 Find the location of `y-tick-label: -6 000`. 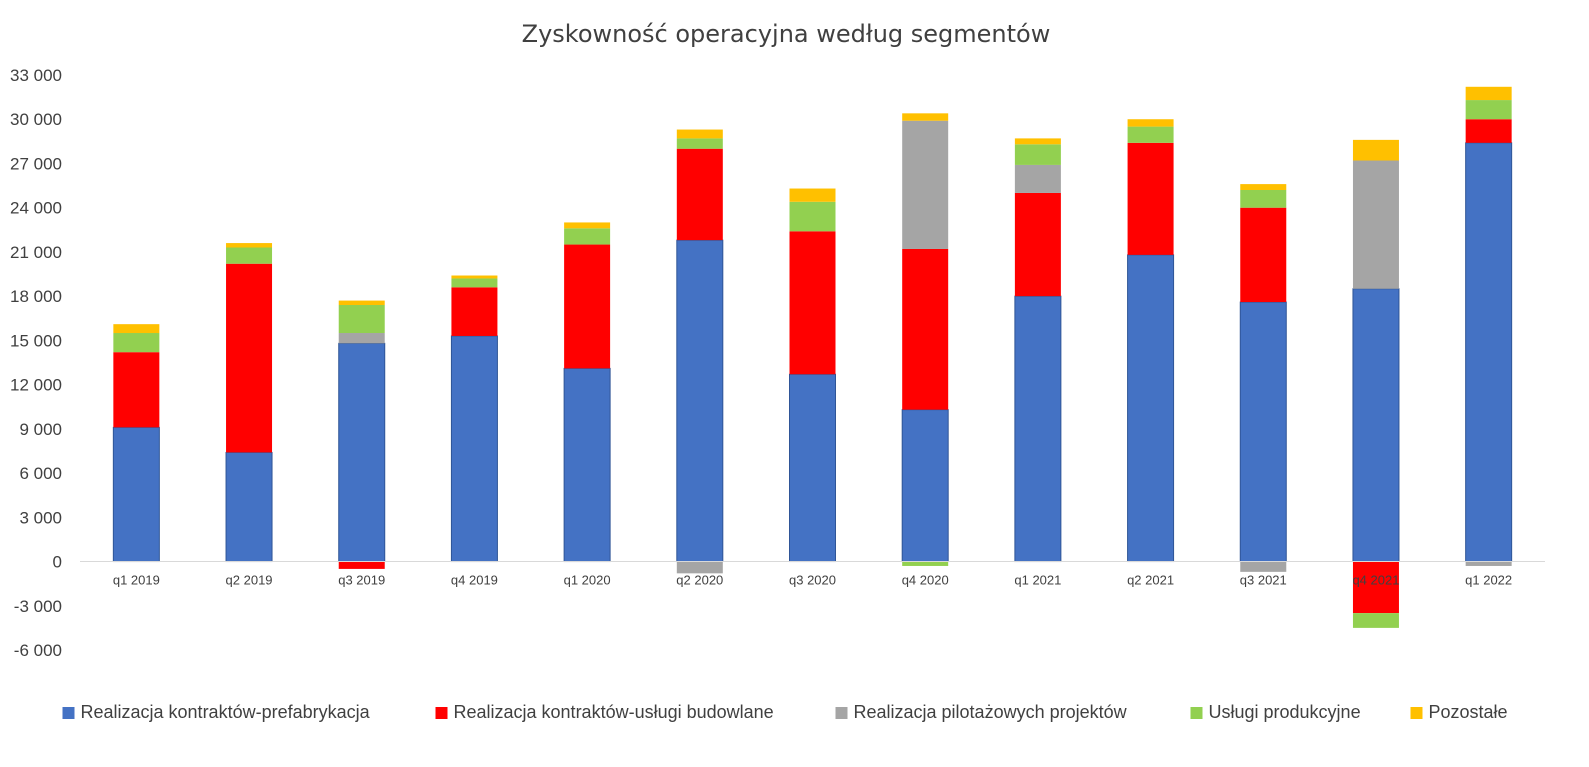

y-tick-label: -6 000 is located at coordinates (38, 650).